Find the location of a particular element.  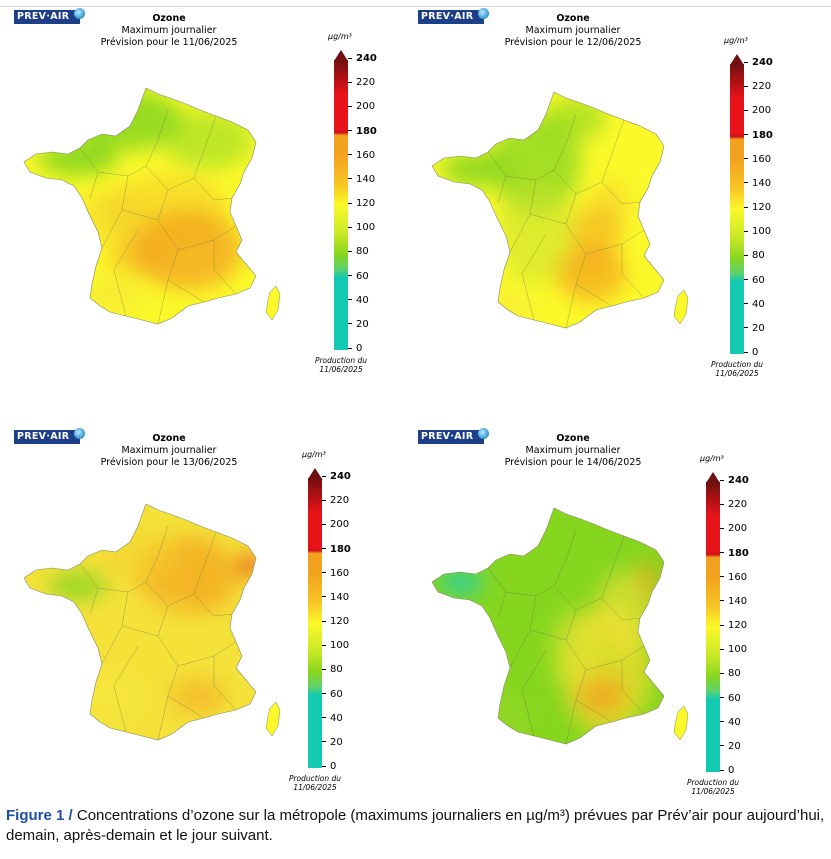

tick-label: 240 is located at coordinates (340, 476).